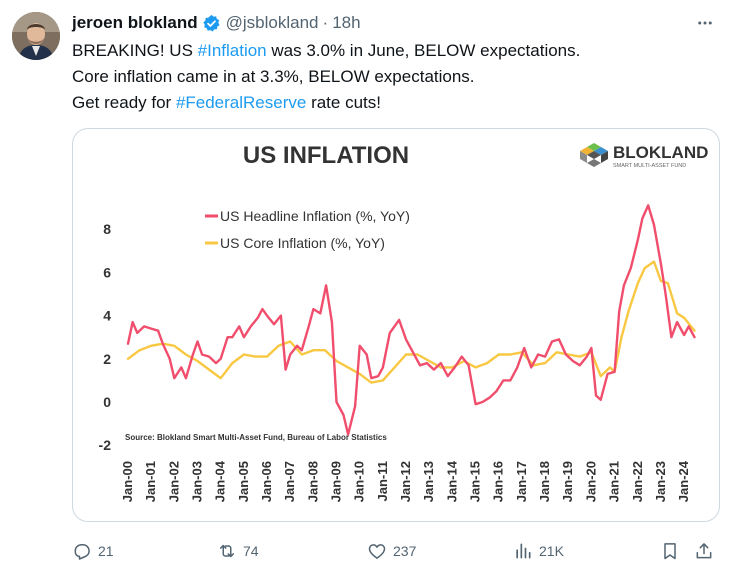 The height and width of the screenshot is (574, 729). I want to click on x-tick-label: Jan-12, so click(405, 481).